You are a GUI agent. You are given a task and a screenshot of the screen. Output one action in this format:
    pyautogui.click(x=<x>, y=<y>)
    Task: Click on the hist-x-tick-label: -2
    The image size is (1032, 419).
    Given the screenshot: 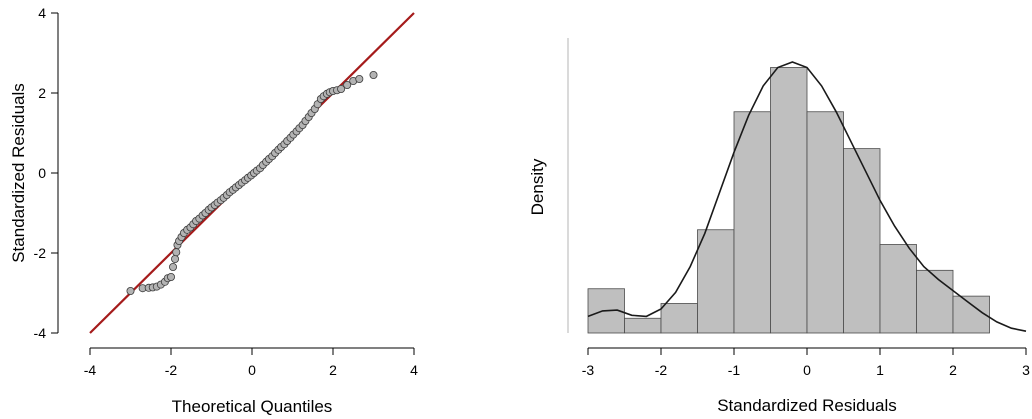 What is the action you would take?
    pyautogui.click(x=661, y=370)
    